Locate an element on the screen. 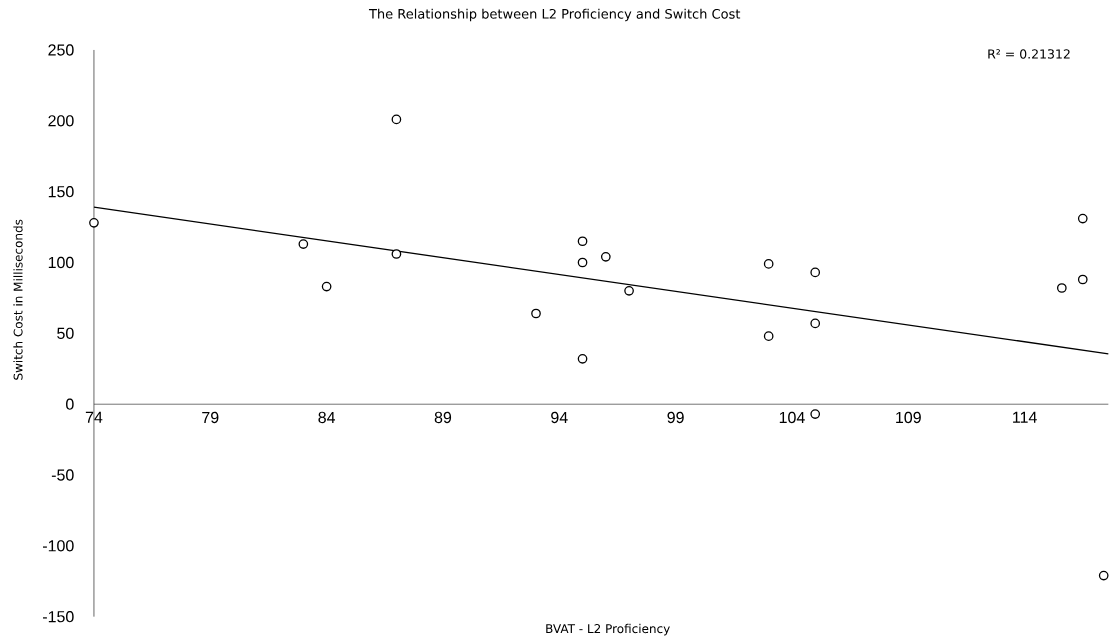 The image size is (1109, 642). y-tick-label: -50 is located at coordinates (62, 475).